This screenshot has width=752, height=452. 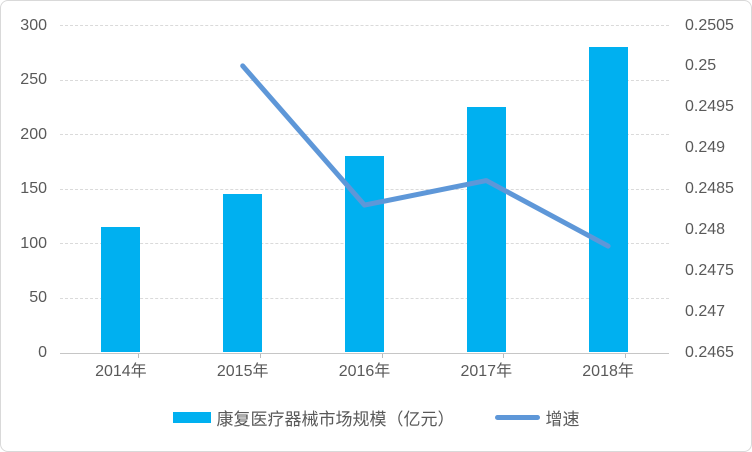 What do you see at coordinates (608, 371) in the screenshot?
I see `x-axis-label: 2018年` at bounding box center [608, 371].